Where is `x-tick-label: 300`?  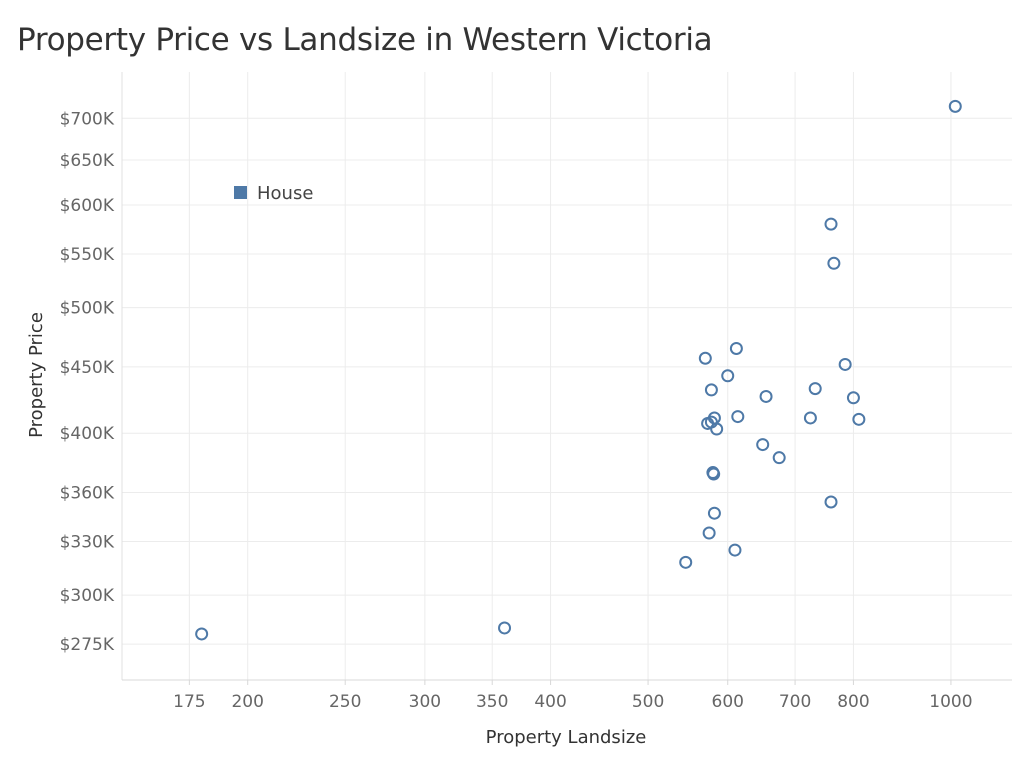
x-tick-label: 300 is located at coordinates (425, 702).